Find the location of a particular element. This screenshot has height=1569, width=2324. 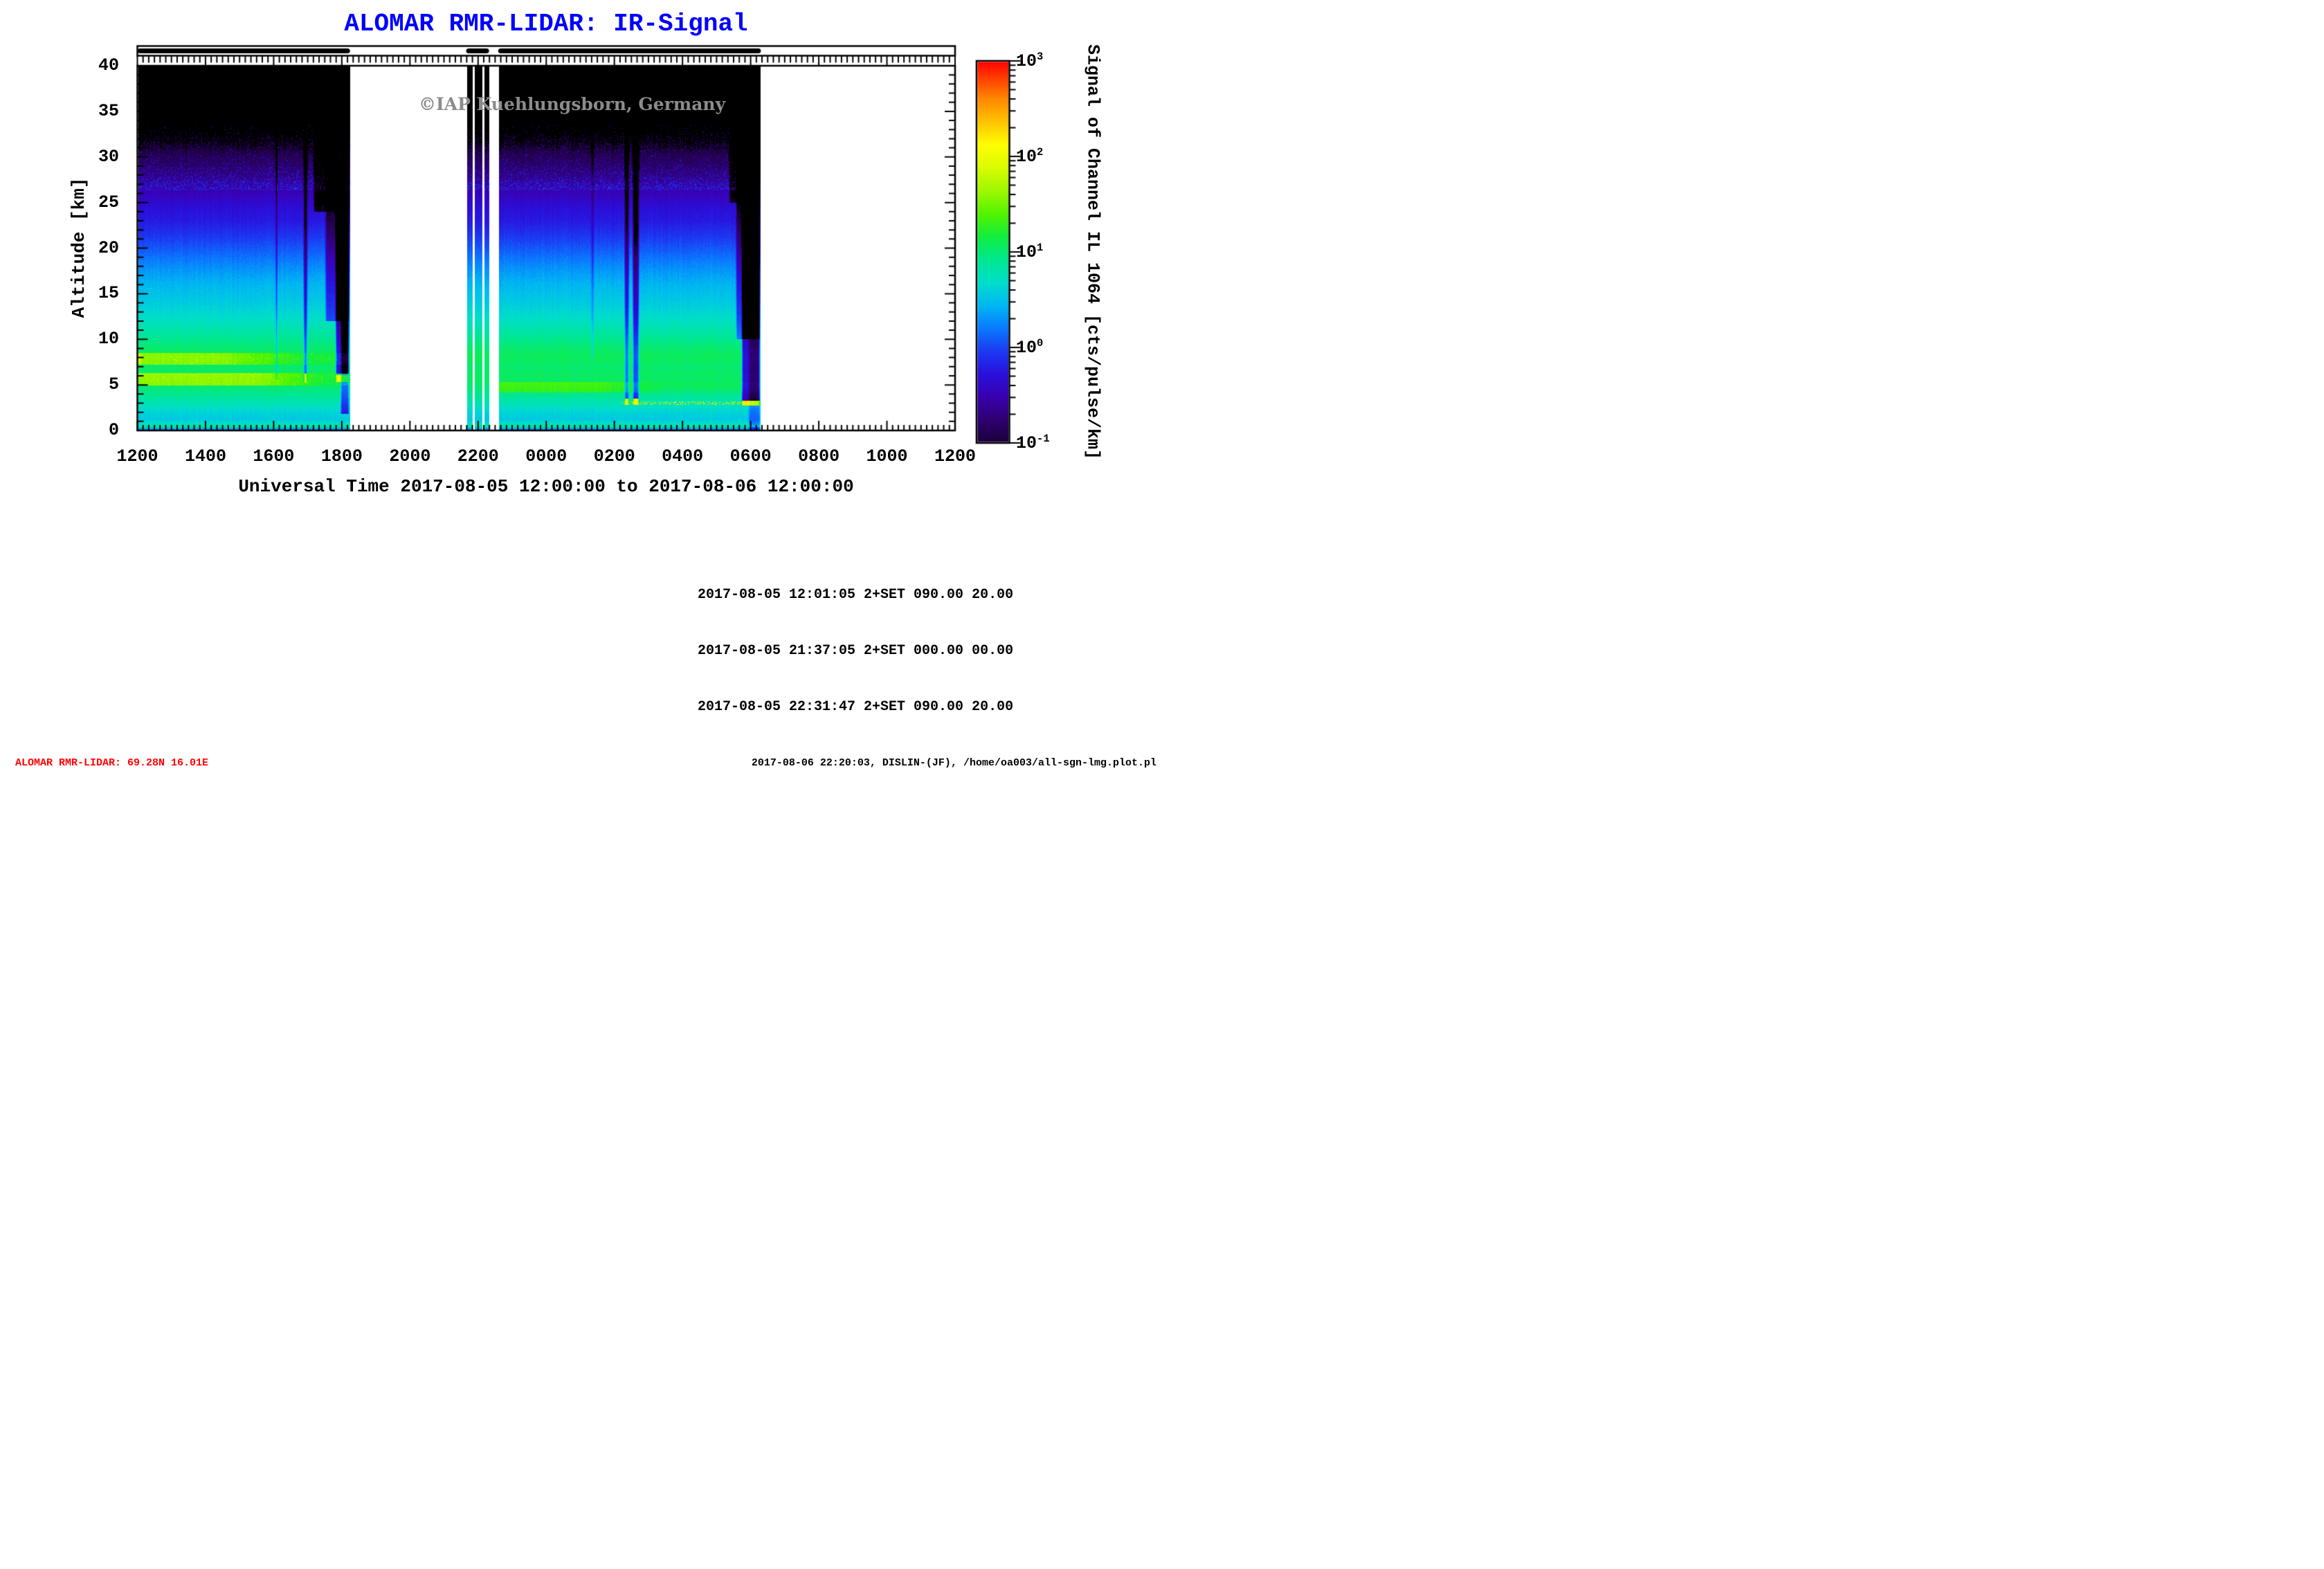

info-line: 2017-08-05 21:37:05 2+SET 000.00 00.00 is located at coordinates (856, 651).